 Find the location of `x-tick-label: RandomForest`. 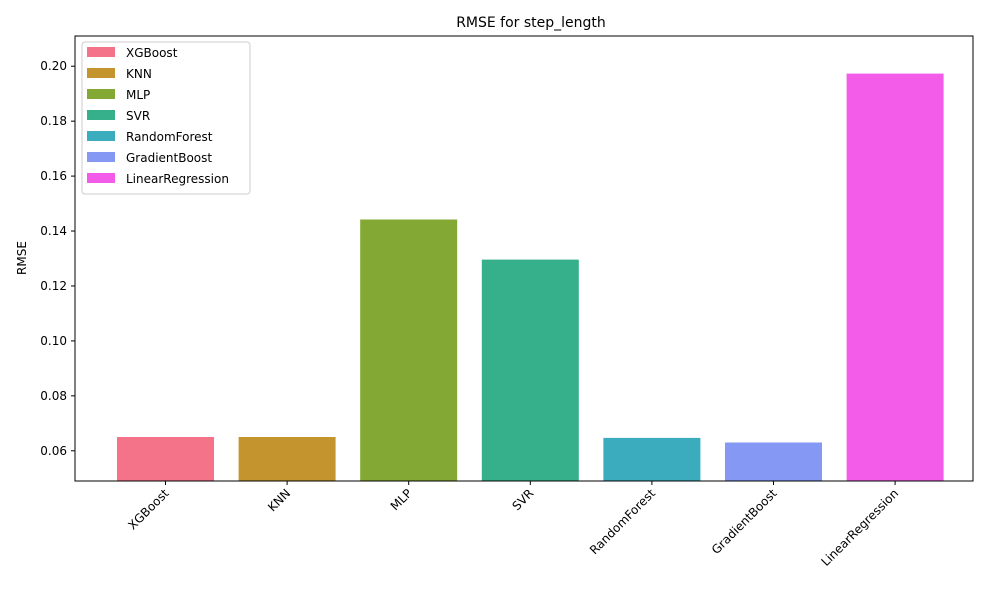

x-tick-label: RandomForest is located at coordinates (622, 521).